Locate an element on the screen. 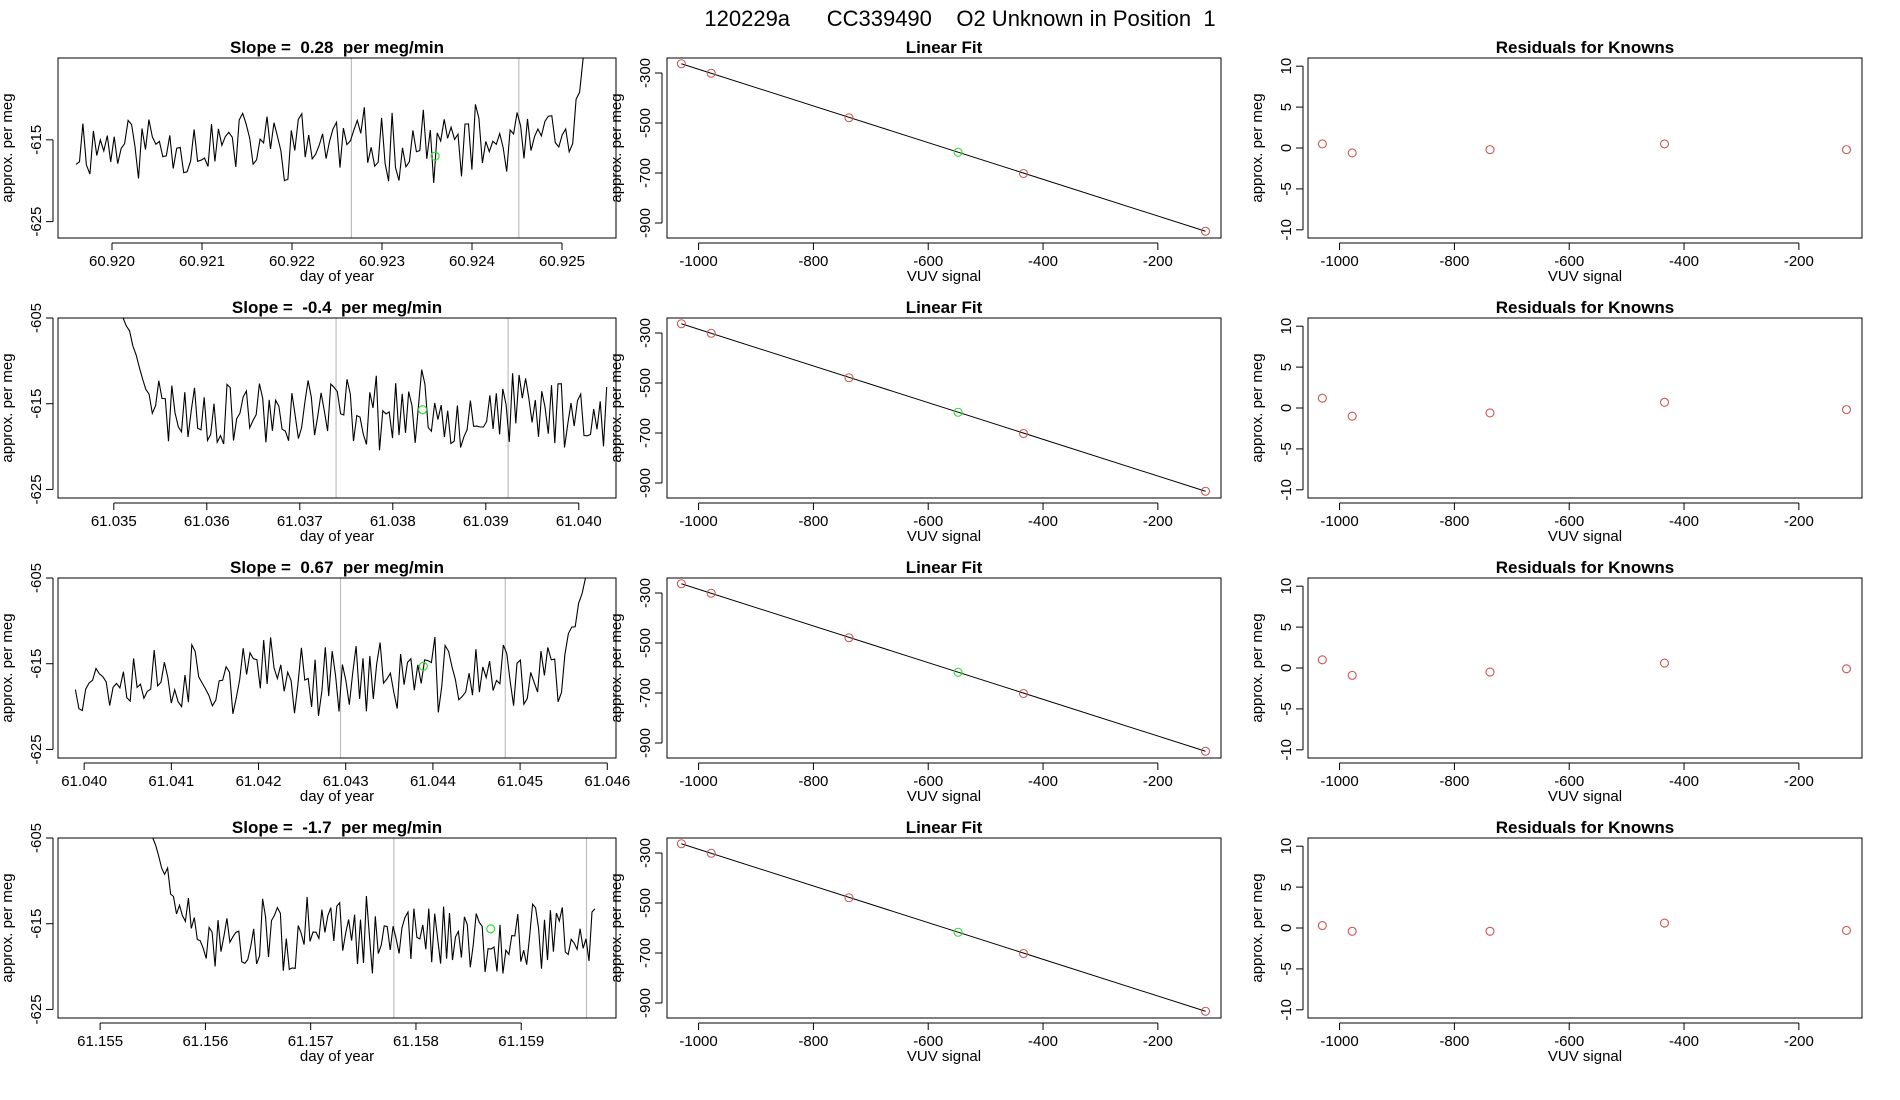  y-tick-label: -900 is located at coordinates (645, 223).